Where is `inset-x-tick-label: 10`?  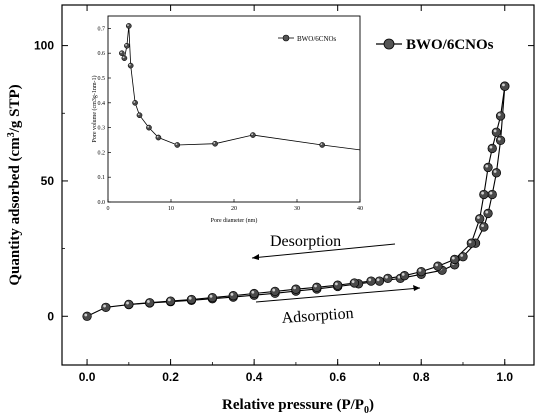
inset-x-tick-label: 10 is located at coordinates (171, 209).